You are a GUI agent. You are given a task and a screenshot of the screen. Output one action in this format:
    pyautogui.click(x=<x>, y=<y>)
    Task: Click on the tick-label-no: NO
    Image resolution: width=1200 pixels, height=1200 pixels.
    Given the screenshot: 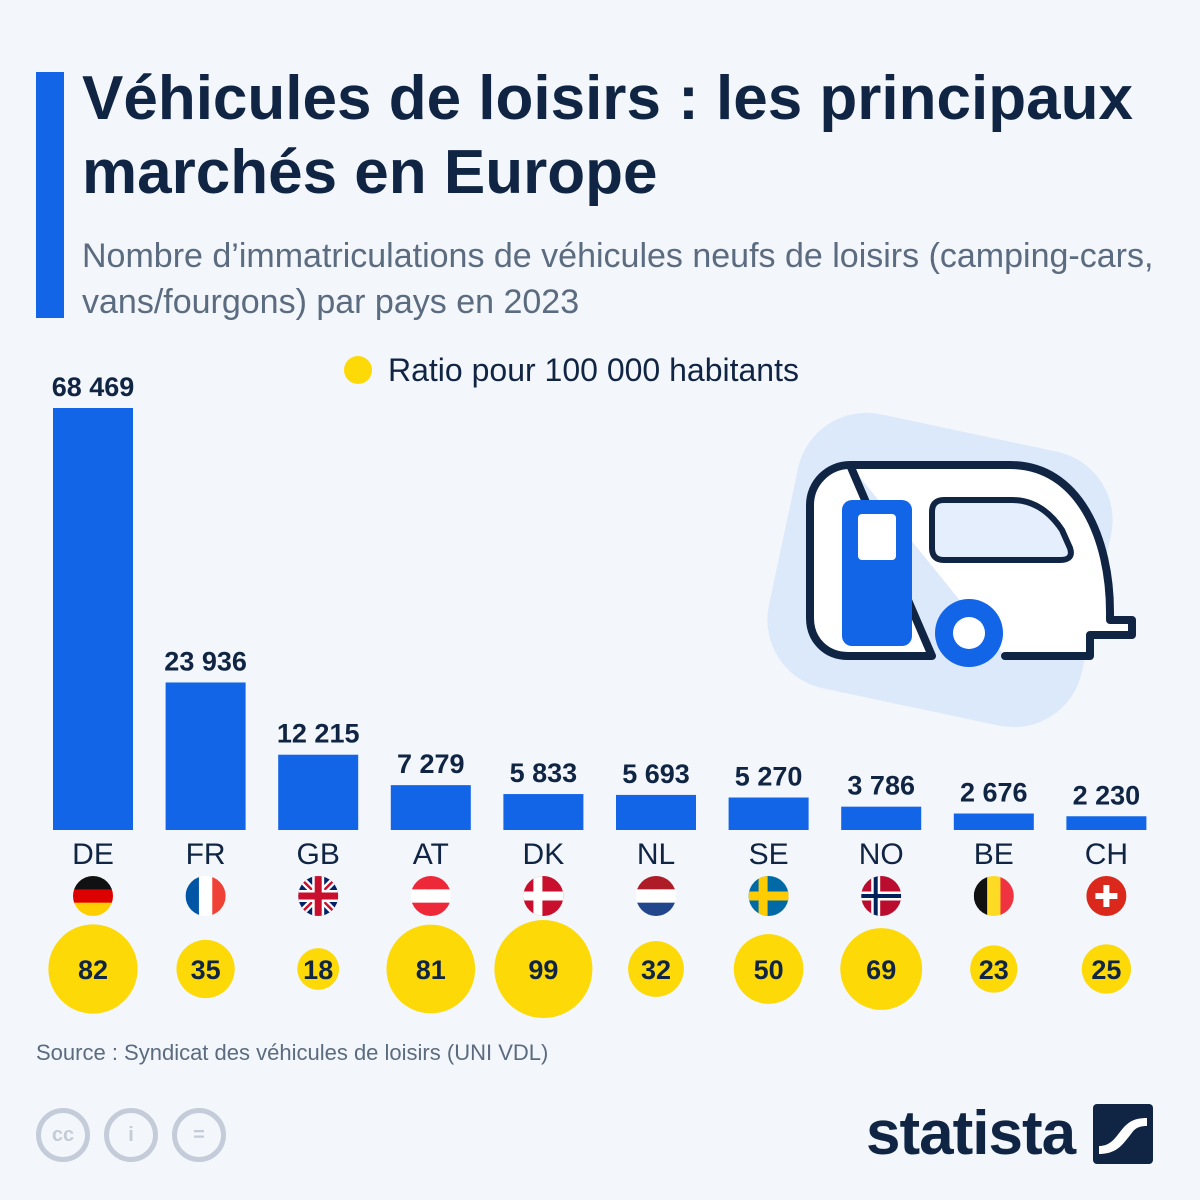 What is the action you would take?
    pyautogui.click(x=881, y=854)
    